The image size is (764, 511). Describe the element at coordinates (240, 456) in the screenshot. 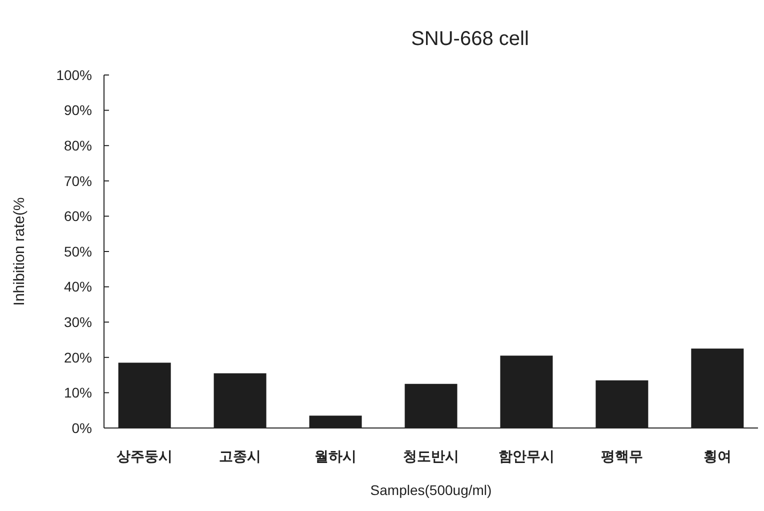

I see `x-tick-label: 고종시` at that location.